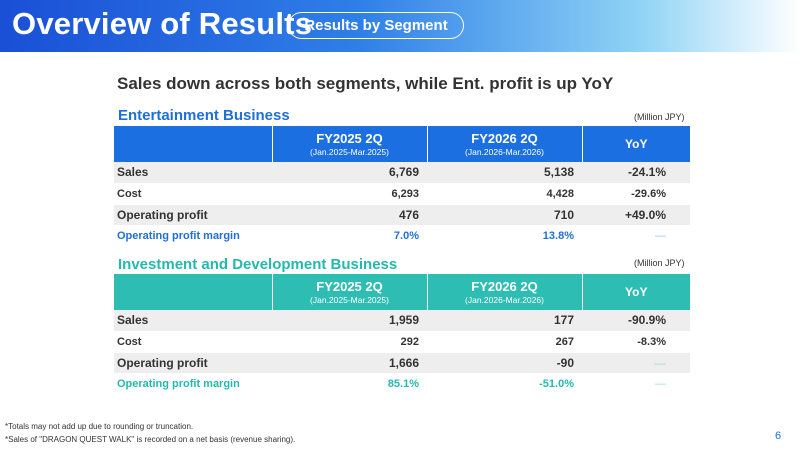 This screenshot has height=450, width=800. Describe the element at coordinates (504, 173) in the screenshot. I see `curr-value: 5,138` at that location.